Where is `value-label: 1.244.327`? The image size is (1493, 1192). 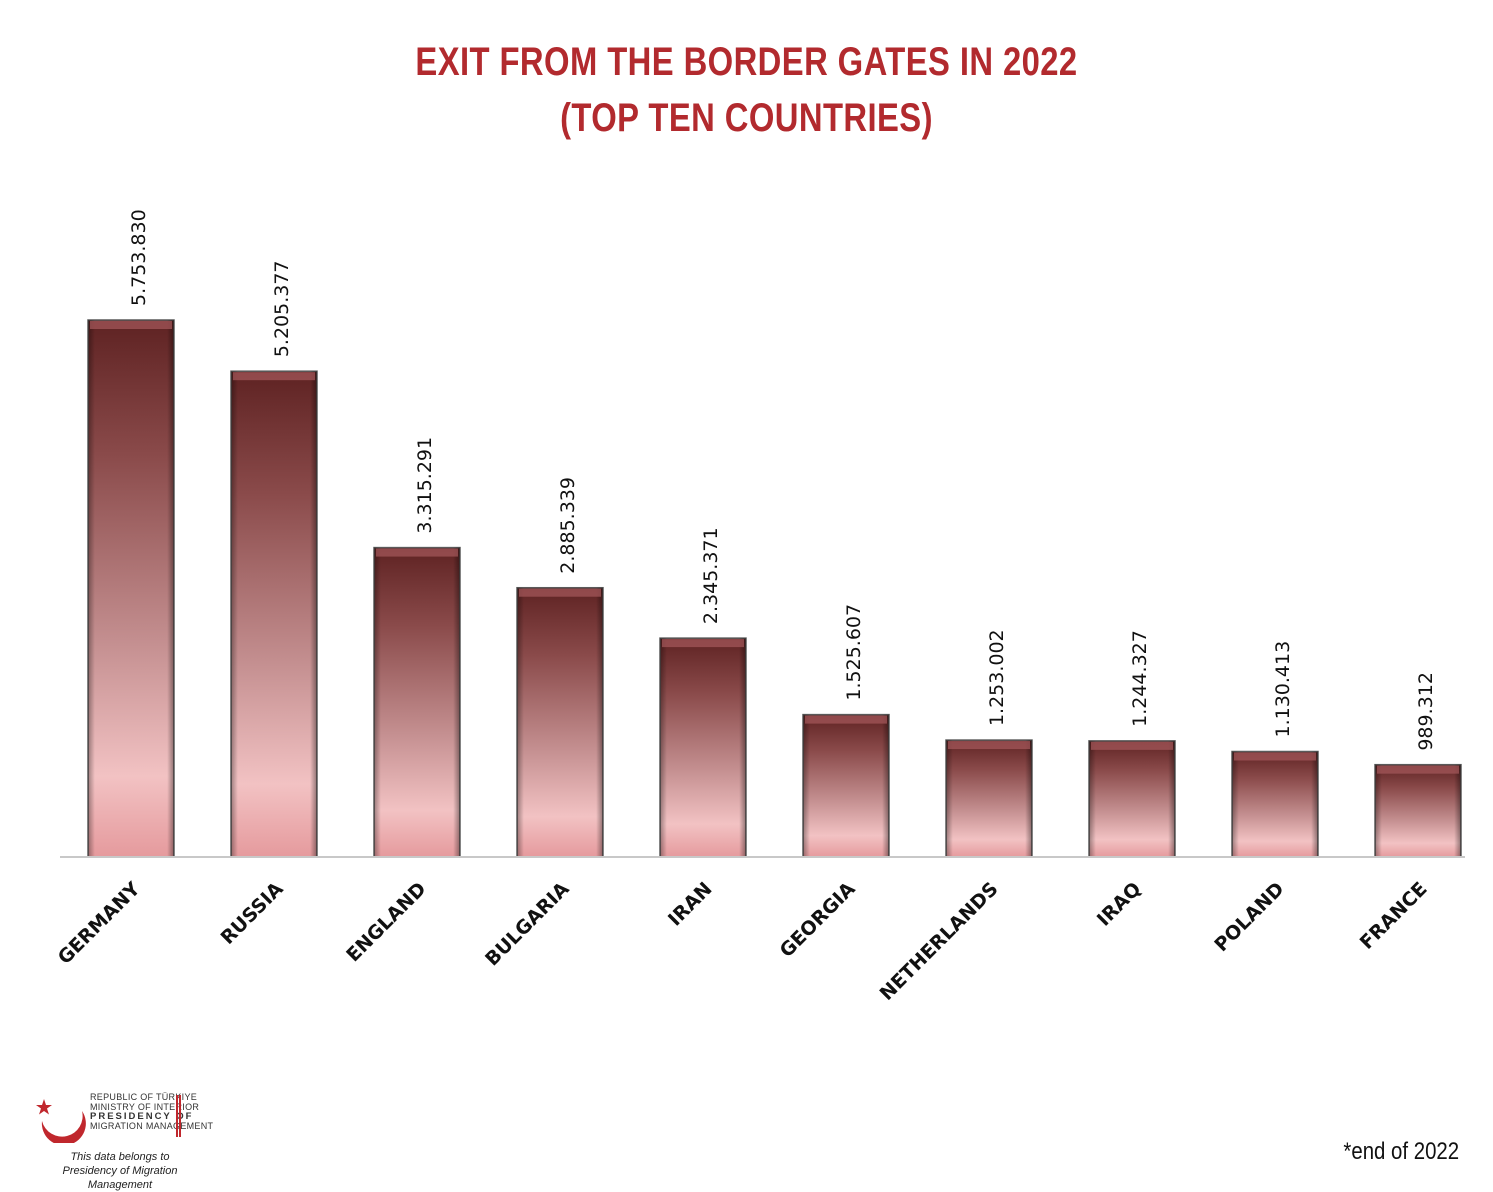 value-label: 1.244.327 is located at coordinates (1140, 678).